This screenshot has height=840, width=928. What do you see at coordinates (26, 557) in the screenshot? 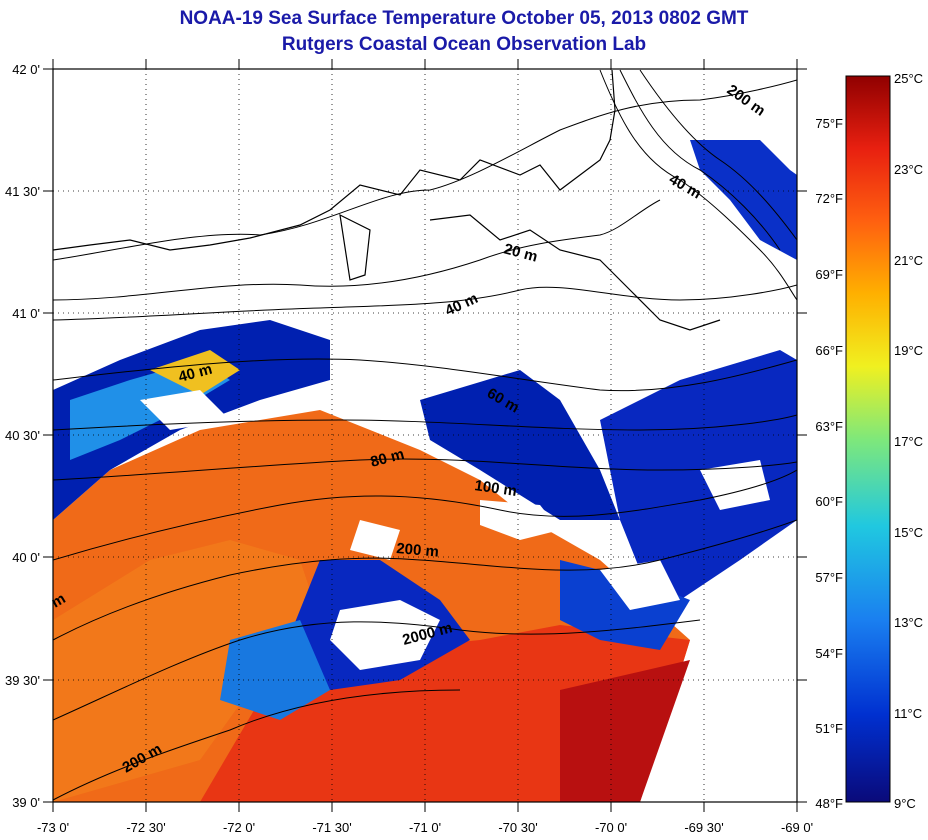
I see `lat-tick-label: 40 0'` at bounding box center [26, 557].